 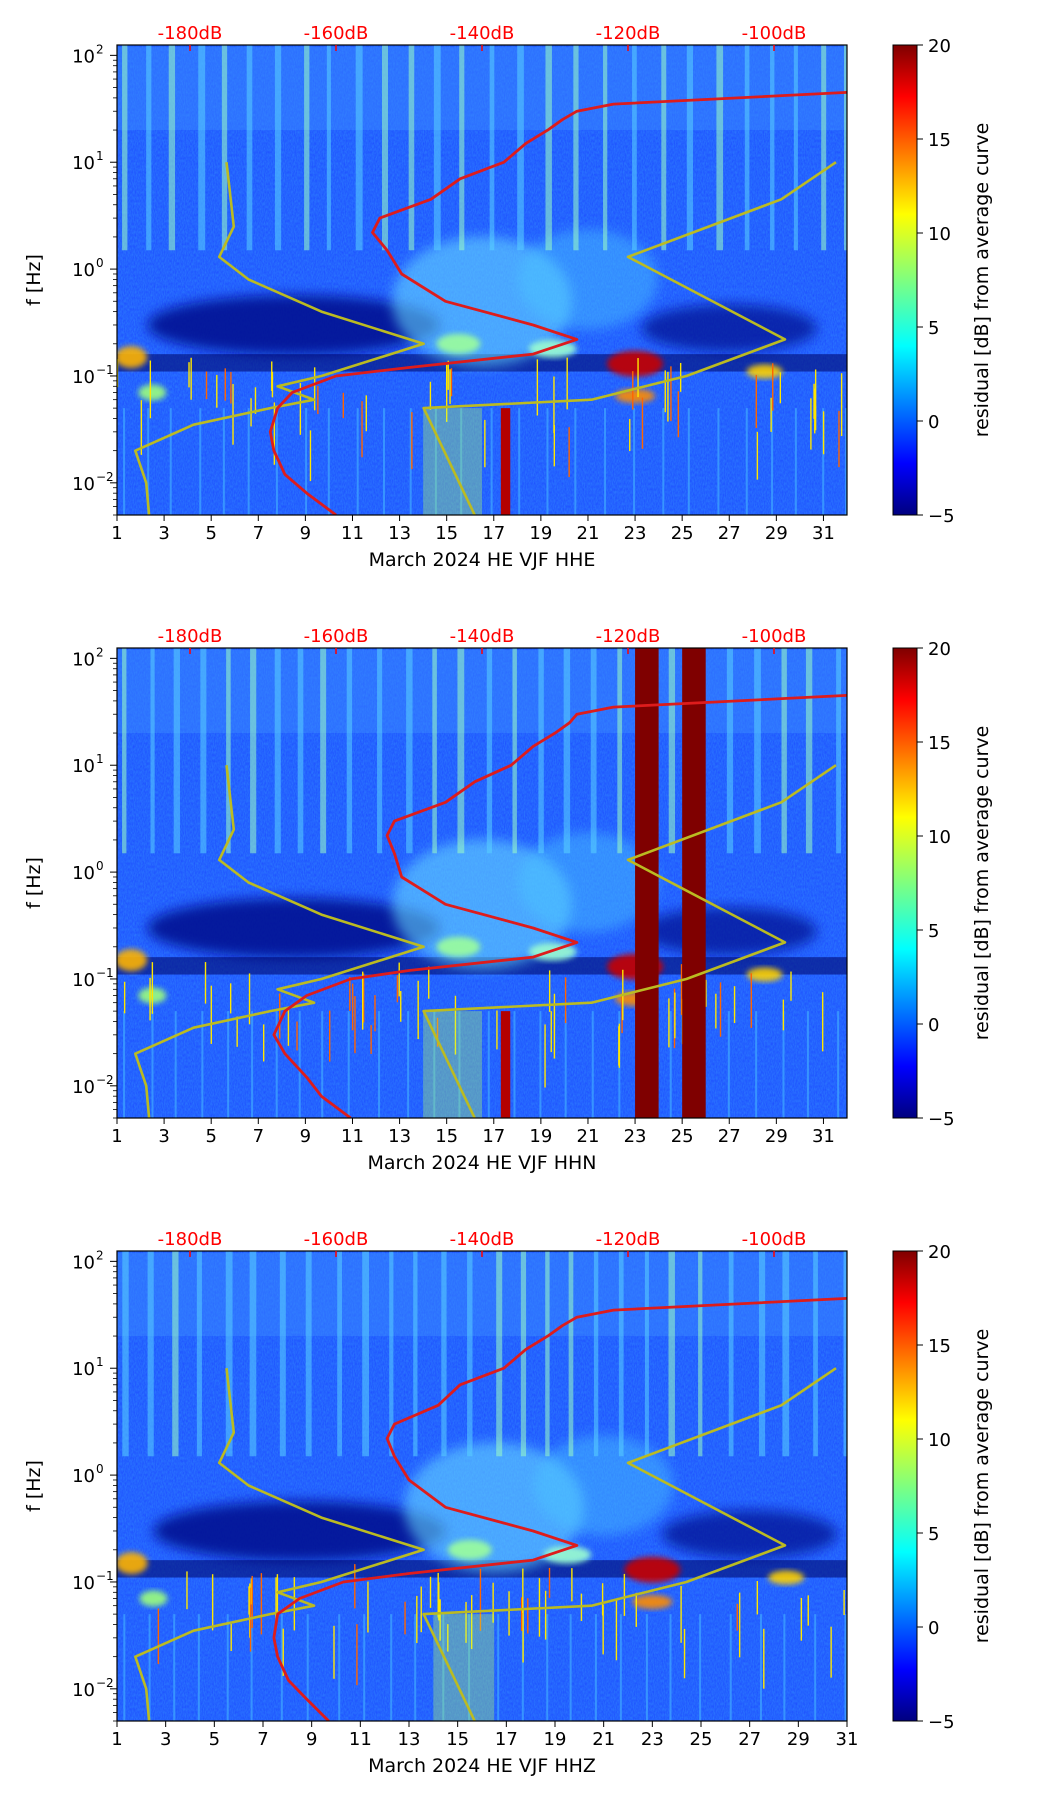 What do you see at coordinates (982, 1486) in the screenshot?
I see `colorbar-label: residual [dB] from average curve` at bounding box center [982, 1486].